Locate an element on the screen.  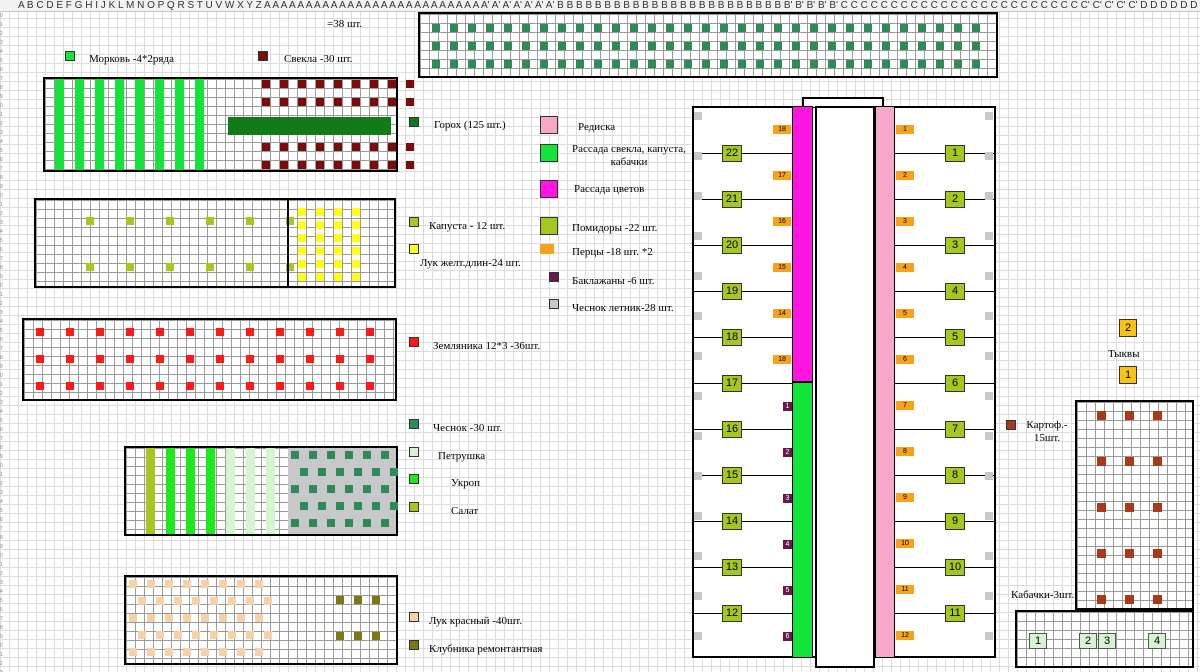
onion-yellow-label: Лук желт.длин-24 шт. is located at coordinates (470, 263).